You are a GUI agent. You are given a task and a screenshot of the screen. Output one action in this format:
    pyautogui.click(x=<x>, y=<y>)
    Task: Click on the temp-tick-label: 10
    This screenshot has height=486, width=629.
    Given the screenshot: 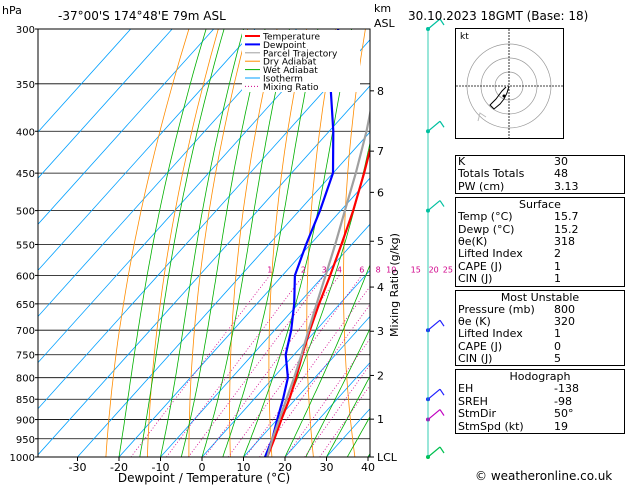 What is the action you would take?
    pyautogui.click(x=244, y=467)
    